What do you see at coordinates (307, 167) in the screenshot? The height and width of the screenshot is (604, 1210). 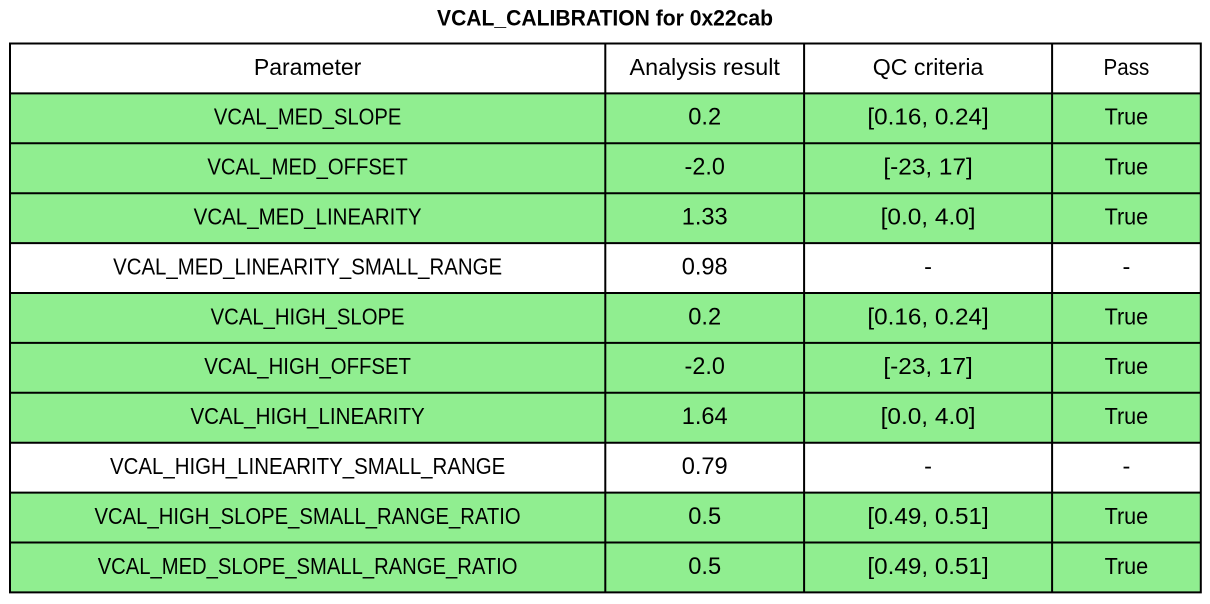 I see `svg-text: VCAL_MED_OFFSET` at bounding box center [307, 167].